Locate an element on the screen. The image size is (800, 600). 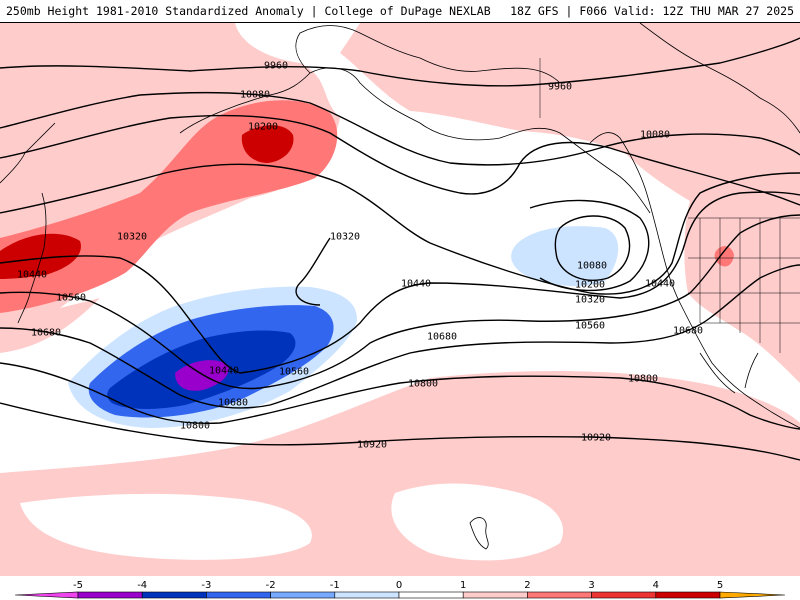
colorbar-tick-label: 0 is located at coordinates (399, 585).